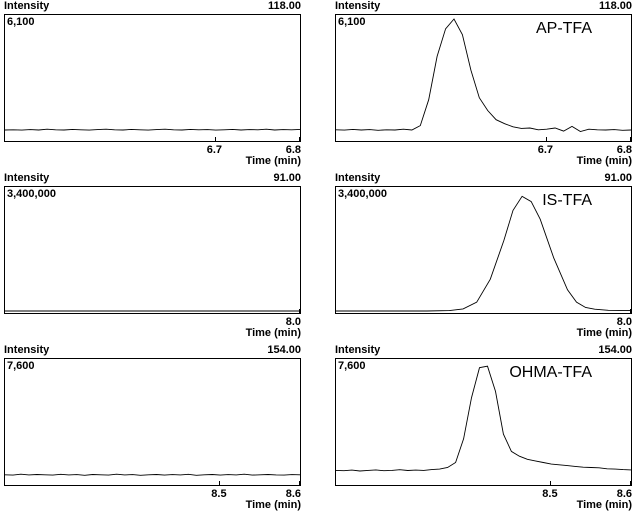 This screenshot has height=517, width=640. What do you see at coordinates (550, 372) in the screenshot?
I see `compound-label: OHMA-TFA` at bounding box center [550, 372].